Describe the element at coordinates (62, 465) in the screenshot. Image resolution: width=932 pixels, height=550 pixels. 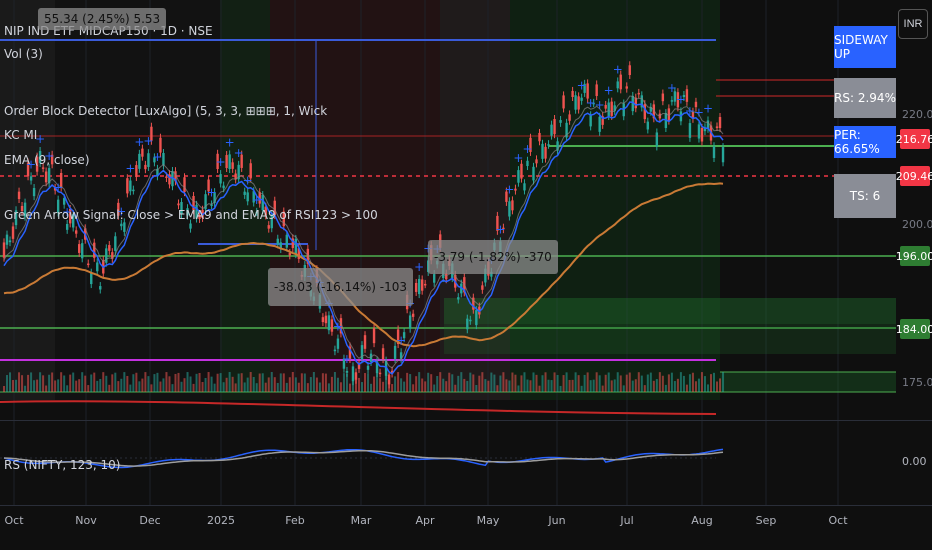
I see `rs-panel-label: RS (NIFTY, 123, 10)` at that location.